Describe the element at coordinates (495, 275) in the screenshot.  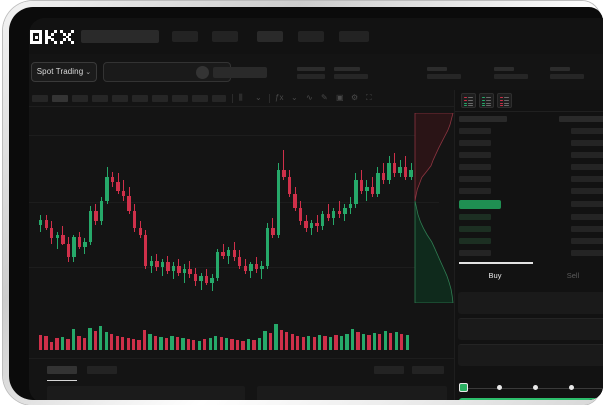
I see `tab-buy: Buy` at that location.